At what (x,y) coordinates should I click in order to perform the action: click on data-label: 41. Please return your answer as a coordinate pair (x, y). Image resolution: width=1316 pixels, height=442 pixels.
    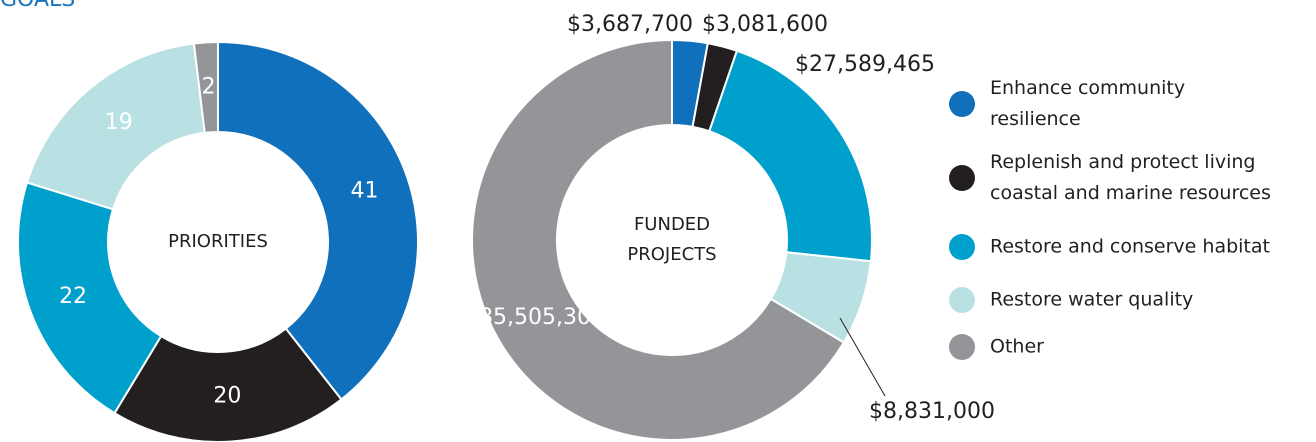
    Looking at the image, I should click on (365, 190).